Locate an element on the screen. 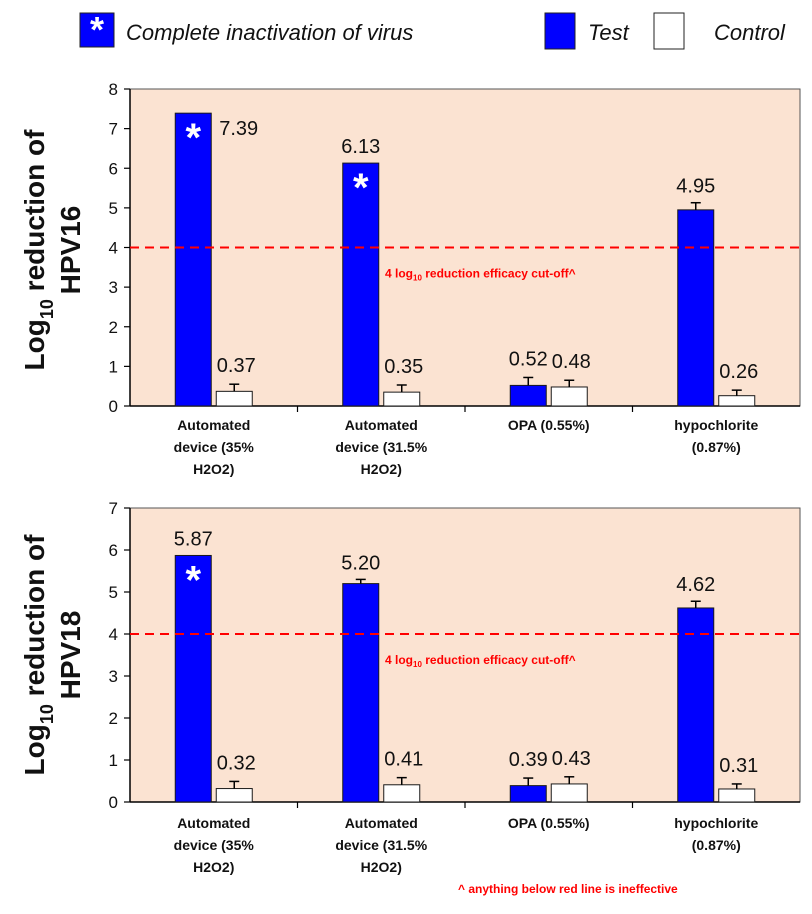 Image resolution: width=812 pixels, height=914 pixels. chart2-data-label-control: 0.43 is located at coordinates (571, 759).